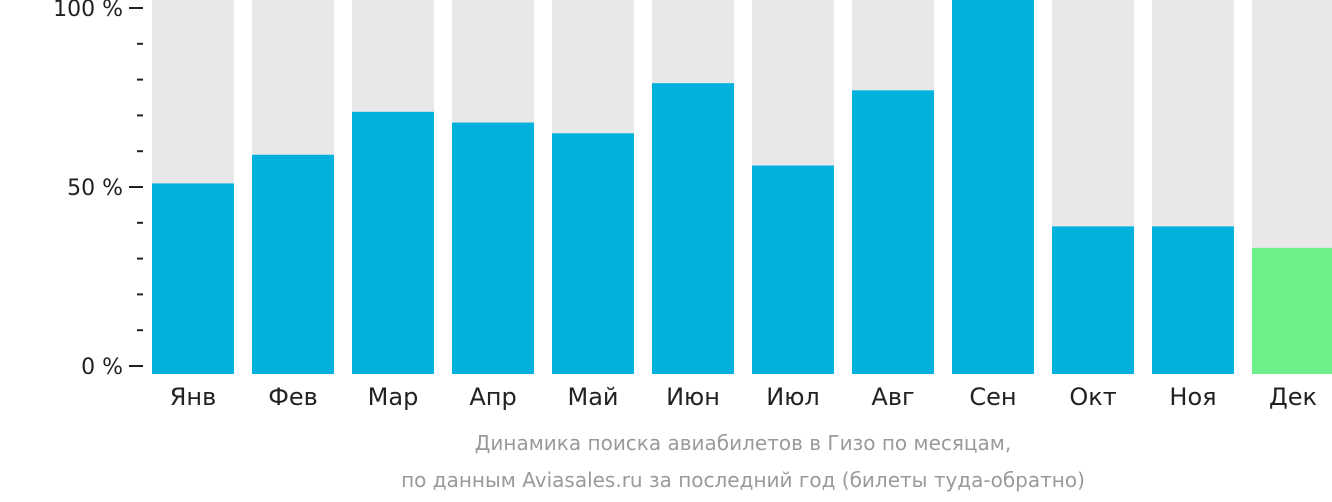 This screenshot has width=1332, height=502. Describe the element at coordinates (102, 367) in the screenshot. I see `y-tick-label: 0 %` at that location.